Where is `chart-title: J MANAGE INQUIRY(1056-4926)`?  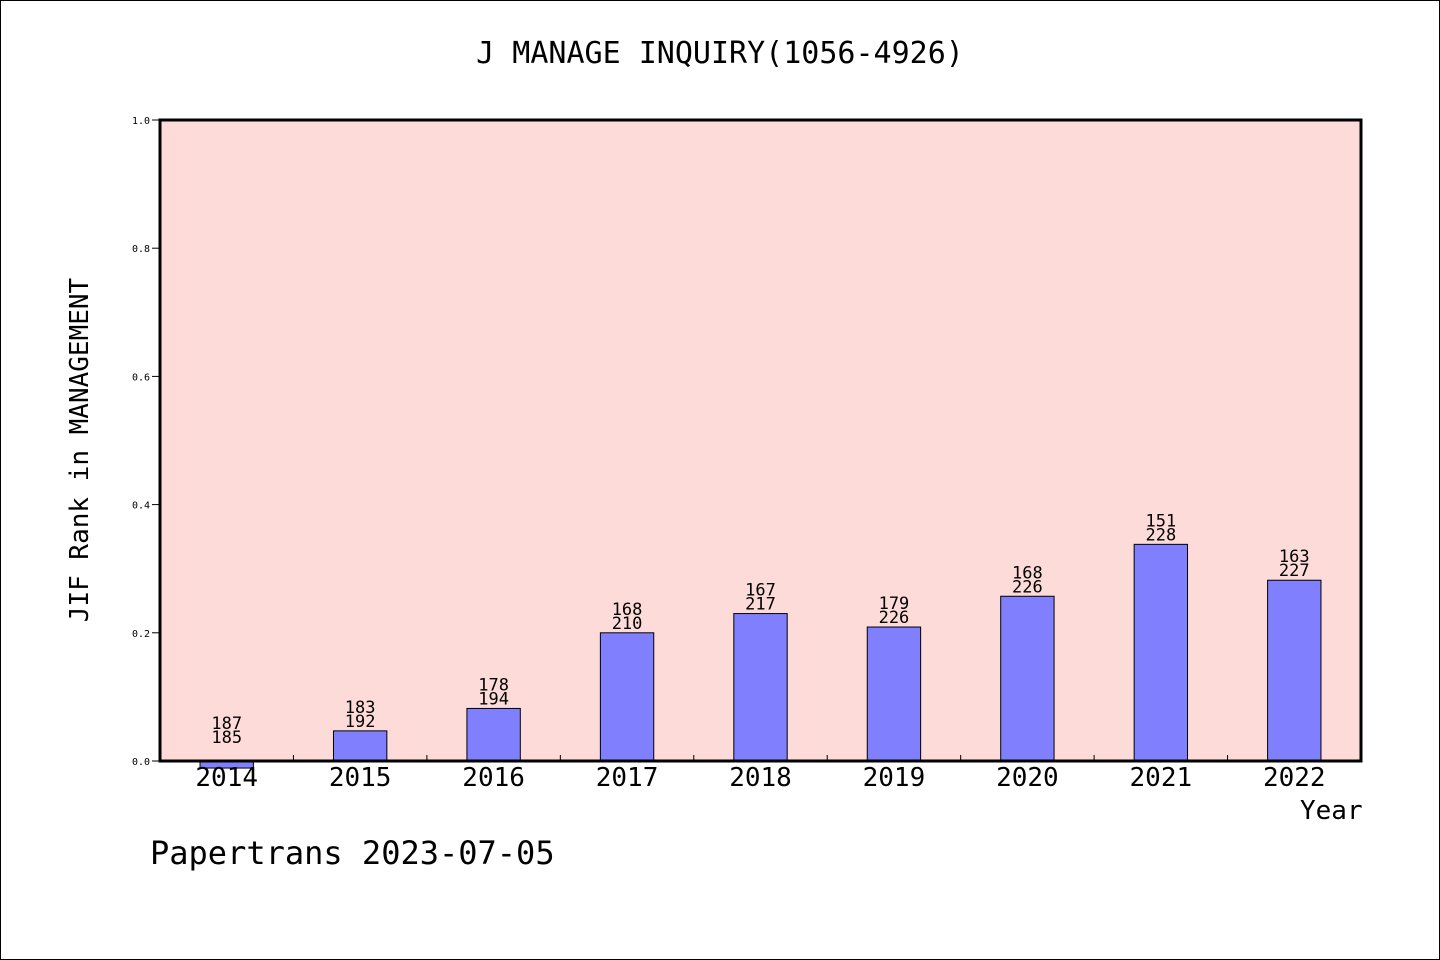 chart-title: J MANAGE INQUIRY(1056-4926) is located at coordinates (720, 53).